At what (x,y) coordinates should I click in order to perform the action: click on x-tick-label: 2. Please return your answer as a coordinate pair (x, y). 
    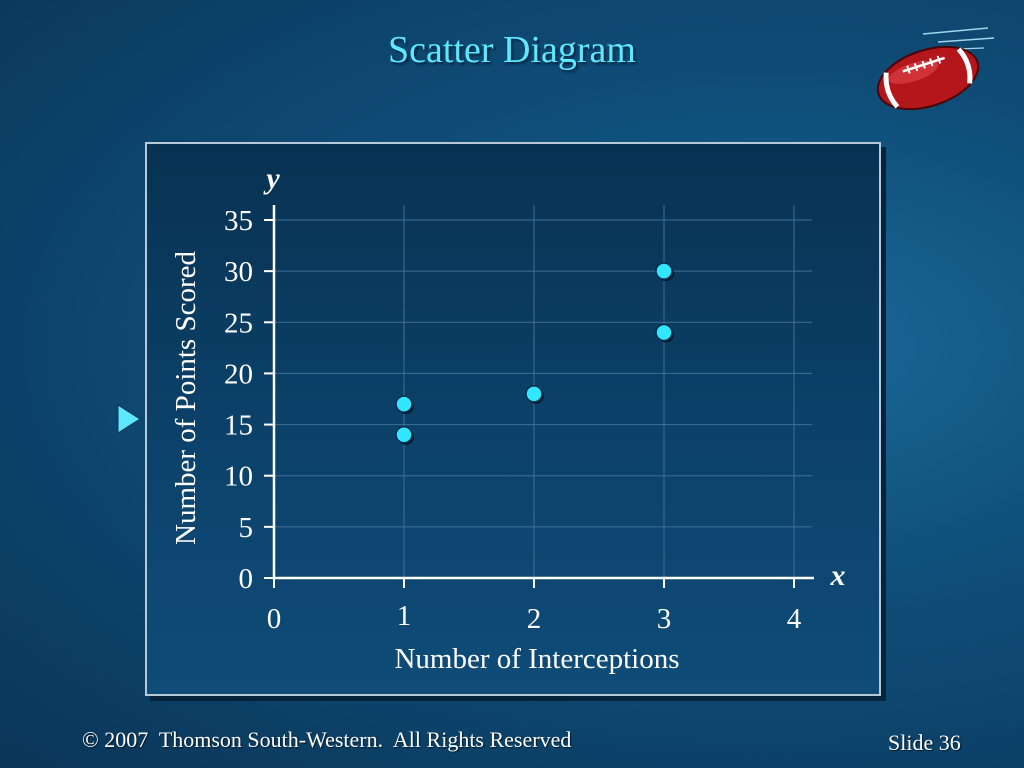
    Looking at the image, I should click on (534, 619).